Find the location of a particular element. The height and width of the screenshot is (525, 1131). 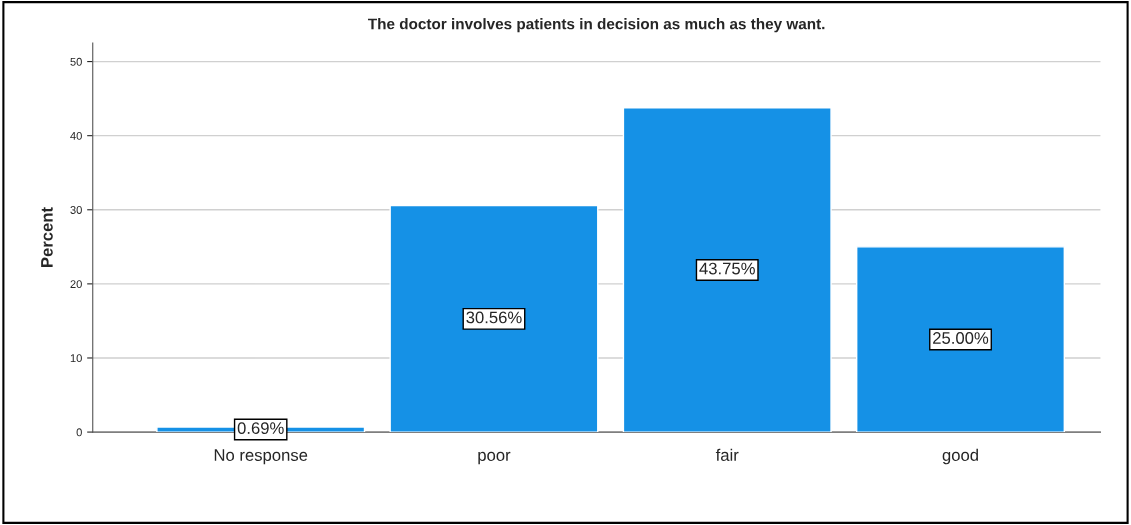

data-label: 25.00% is located at coordinates (961, 338).